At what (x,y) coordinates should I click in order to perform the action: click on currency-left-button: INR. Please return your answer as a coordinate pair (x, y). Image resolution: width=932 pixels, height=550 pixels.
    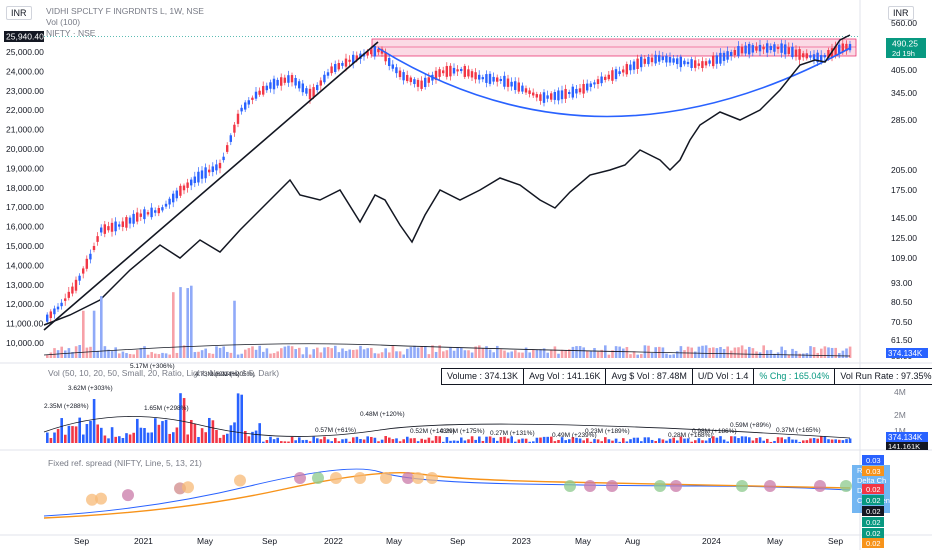
    Looking at the image, I should click on (19, 13).